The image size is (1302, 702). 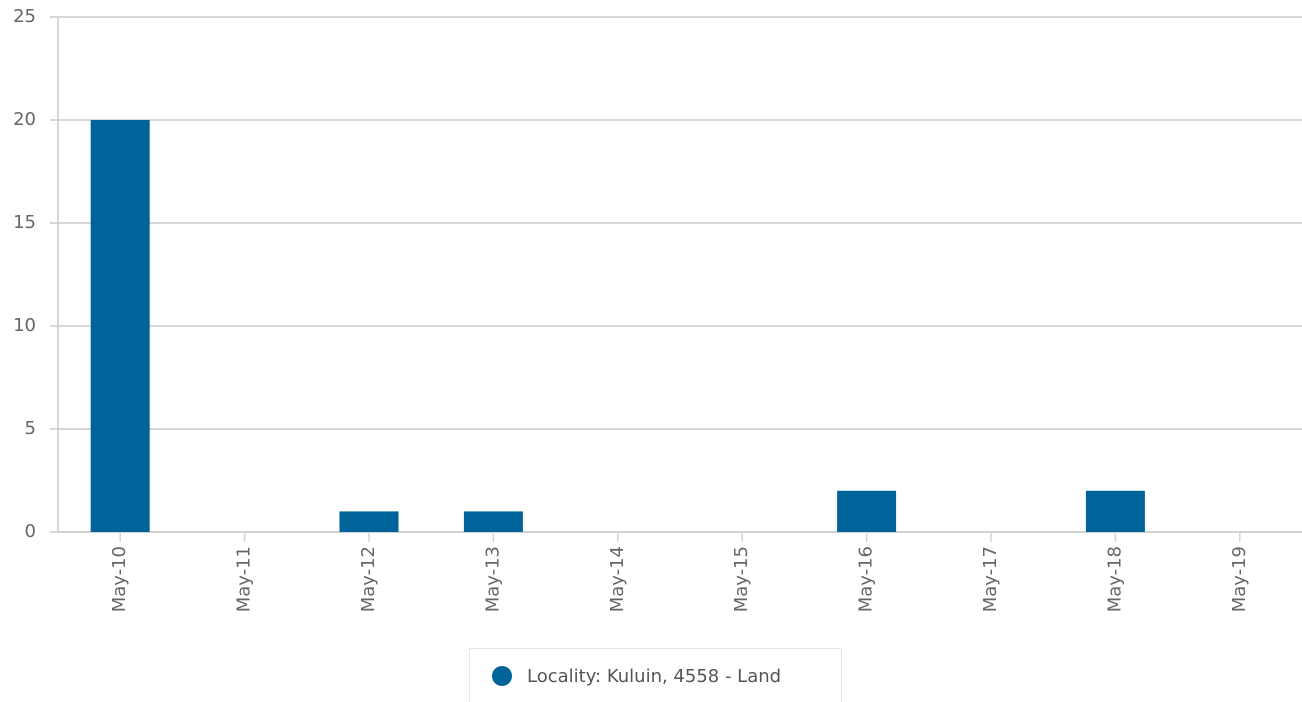 What do you see at coordinates (741, 579) in the screenshot?
I see `x-tick-label: May-15` at bounding box center [741, 579].